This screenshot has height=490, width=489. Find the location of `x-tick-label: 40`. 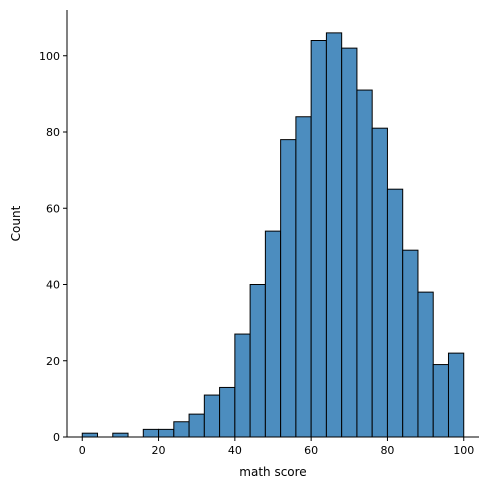

x-tick-label: 40 is located at coordinates (235, 450).